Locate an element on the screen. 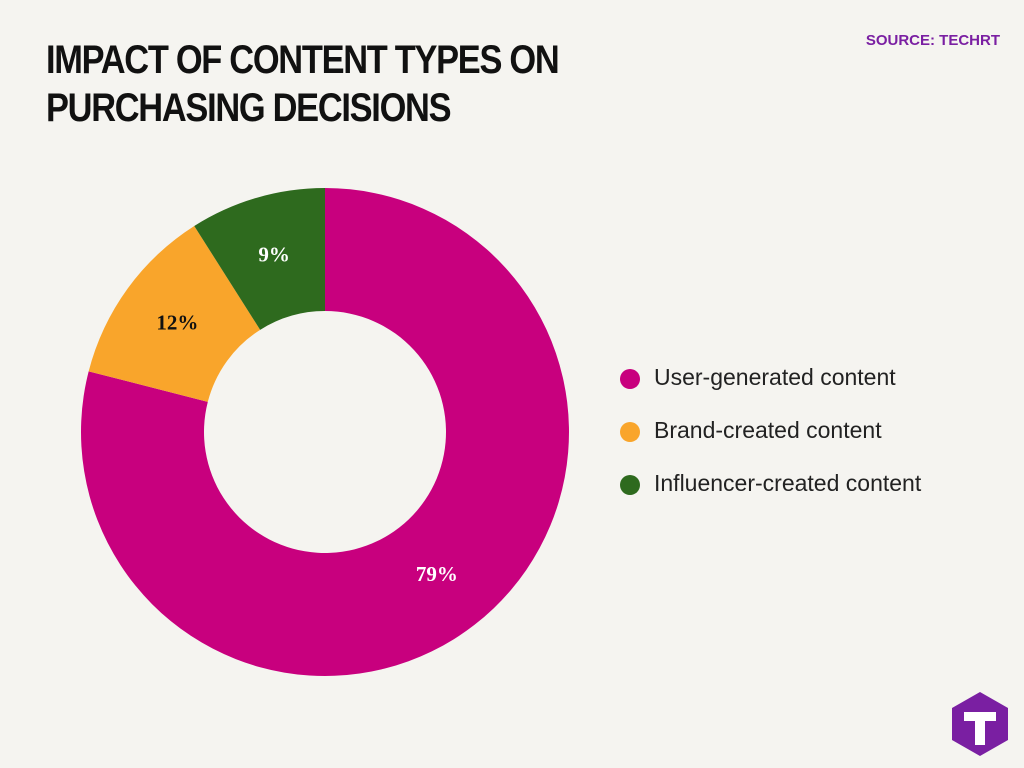 This screenshot has width=1024, height=768. source: SOURCE: TECHRT is located at coordinates (932, 40).